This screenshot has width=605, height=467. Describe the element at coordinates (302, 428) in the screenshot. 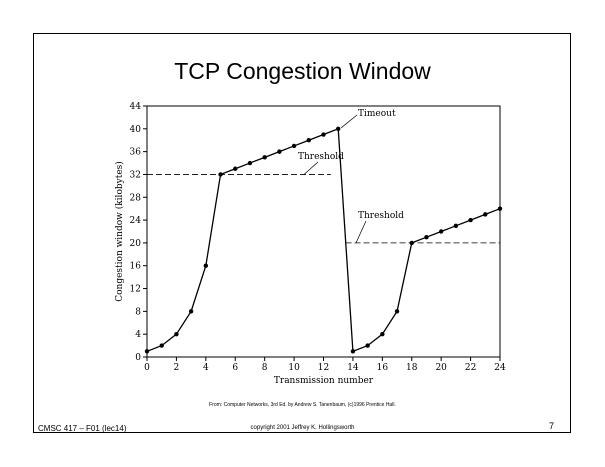

I see `footer-copyright: copyright 2001 Jeffrey K. Hollingsworth` at that location.